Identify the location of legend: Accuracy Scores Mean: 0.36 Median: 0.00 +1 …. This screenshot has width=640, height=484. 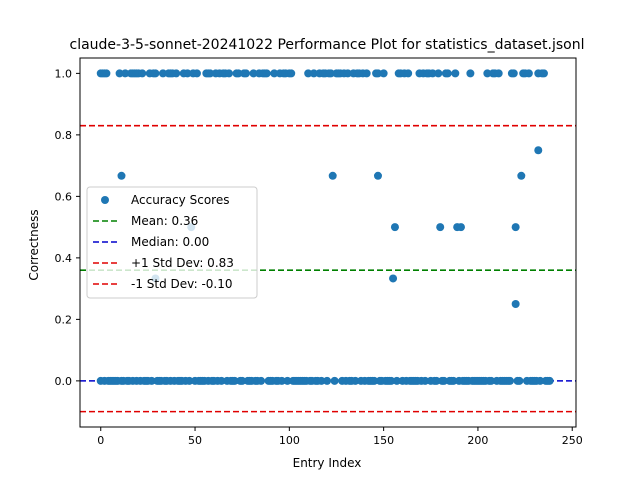
(172, 242).